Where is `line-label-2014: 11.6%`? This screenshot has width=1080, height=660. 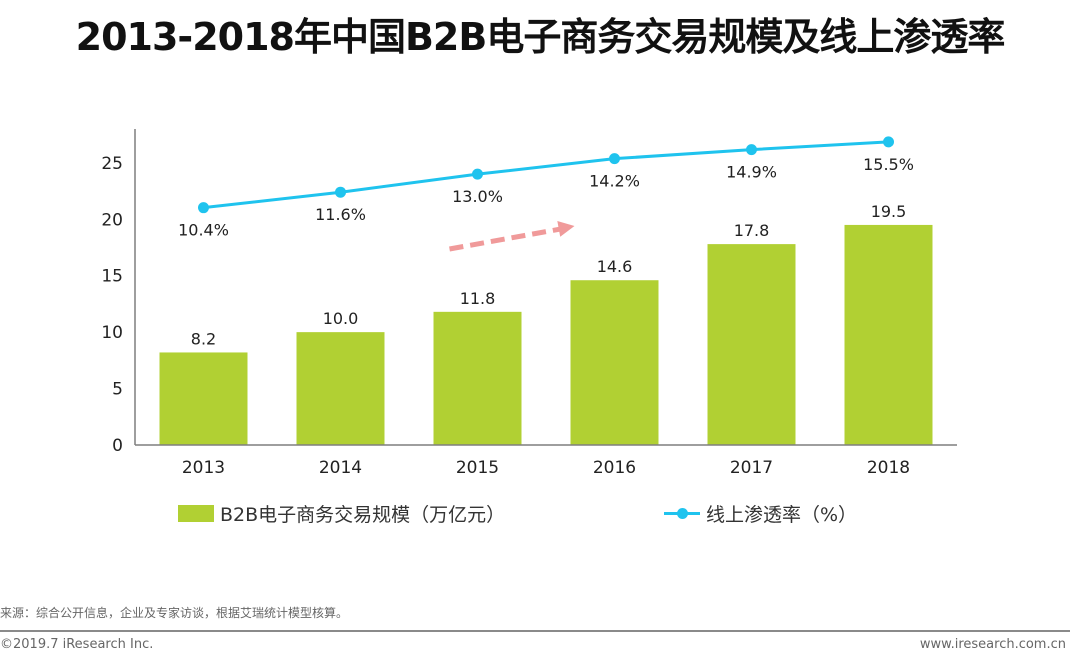 line-label-2014: 11.6% is located at coordinates (340, 214).